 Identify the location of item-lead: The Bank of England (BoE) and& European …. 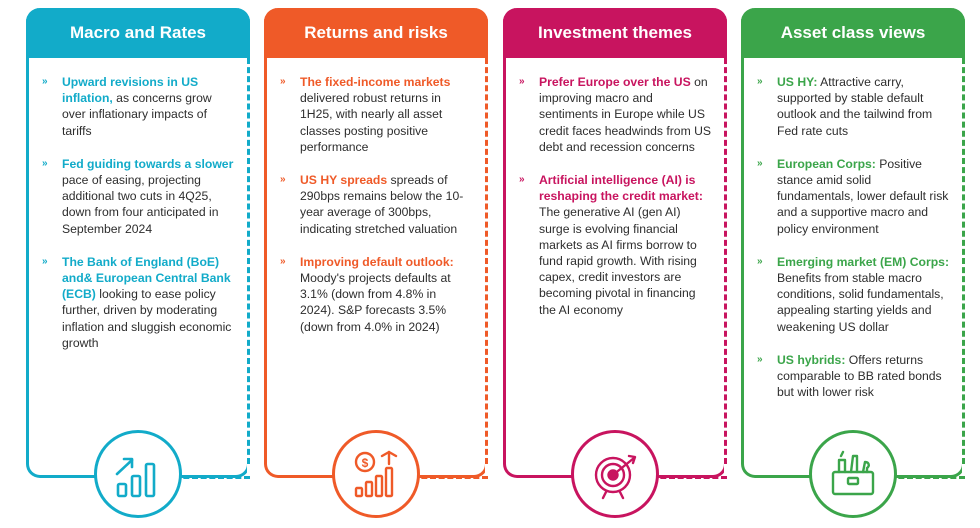
(146, 278).